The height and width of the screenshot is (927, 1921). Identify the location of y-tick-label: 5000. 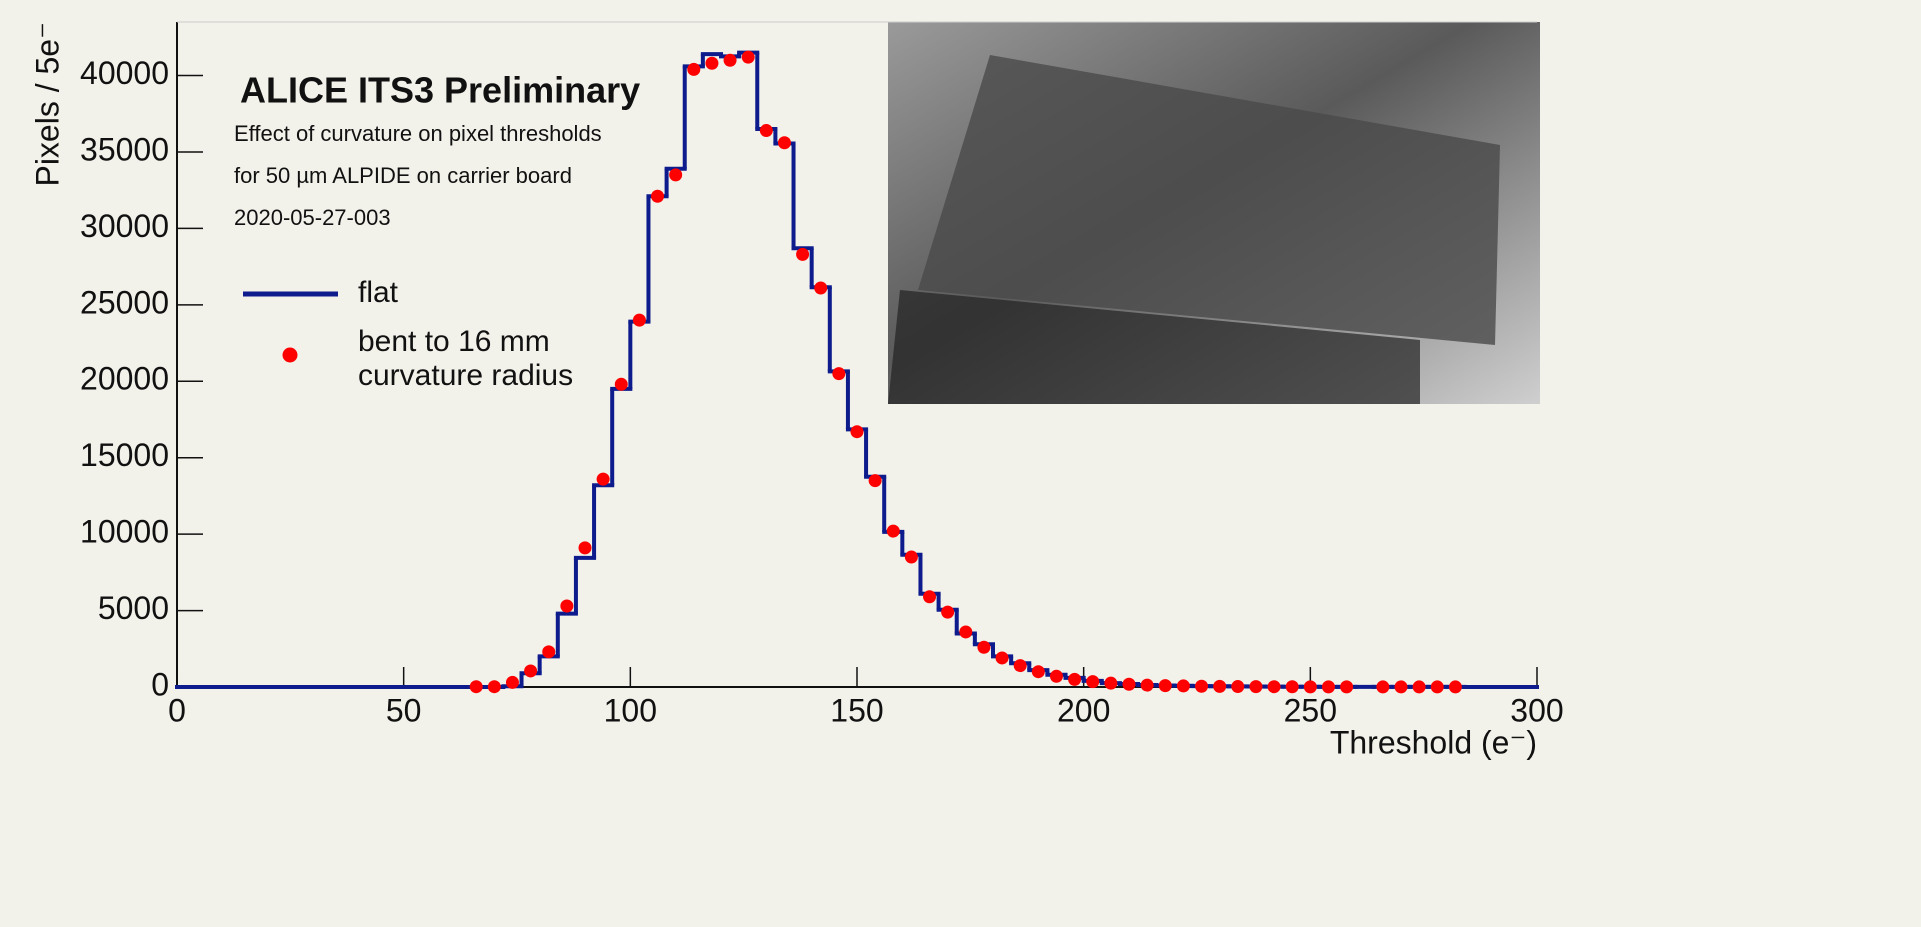
(133, 608).